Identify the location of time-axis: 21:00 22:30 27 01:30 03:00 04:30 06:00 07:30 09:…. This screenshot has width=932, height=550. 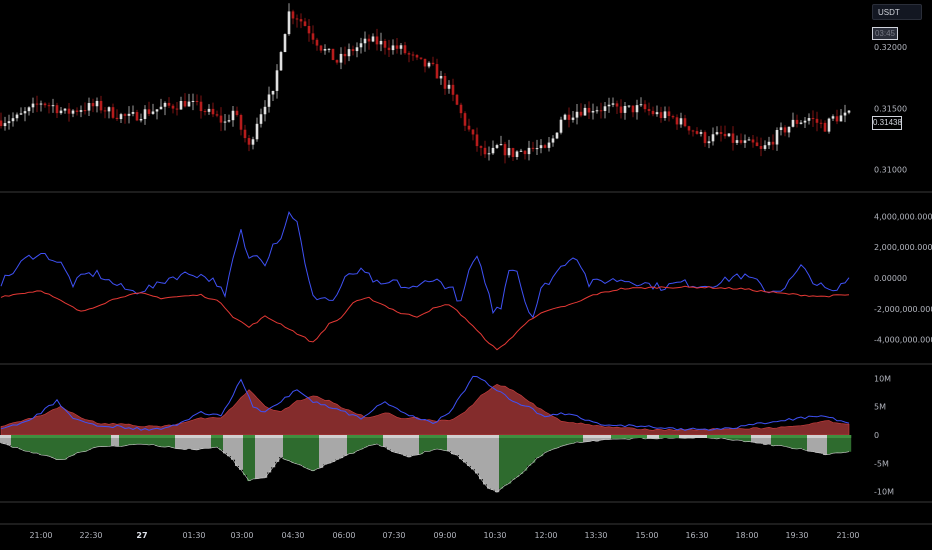
(444, 535).